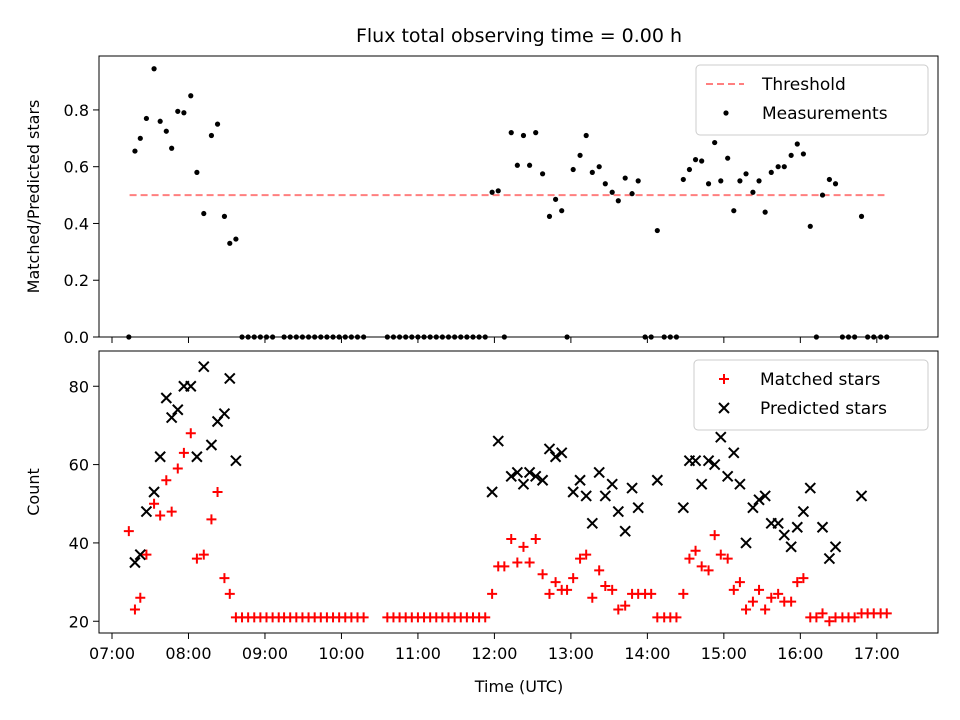 The height and width of the screenshot is (720, 960). I want to click on legend-label: Measurements, so click(825, 114).